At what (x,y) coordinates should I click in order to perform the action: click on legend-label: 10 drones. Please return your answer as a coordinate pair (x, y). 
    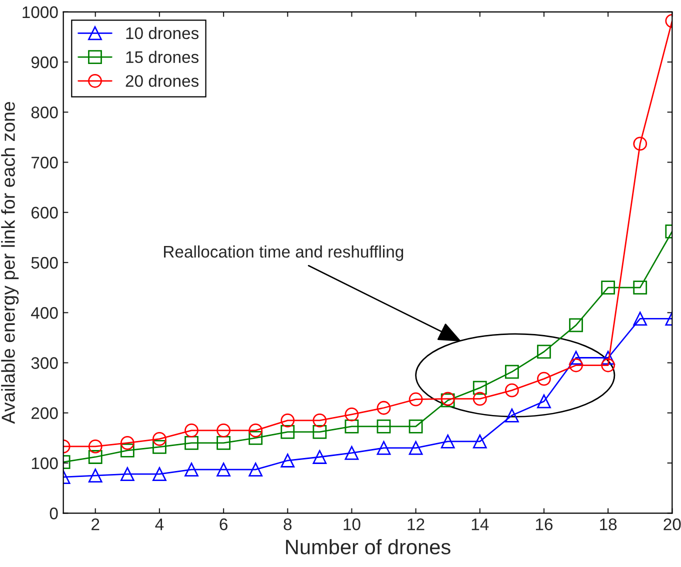
    Looking at the image, I should click on (162, 33).